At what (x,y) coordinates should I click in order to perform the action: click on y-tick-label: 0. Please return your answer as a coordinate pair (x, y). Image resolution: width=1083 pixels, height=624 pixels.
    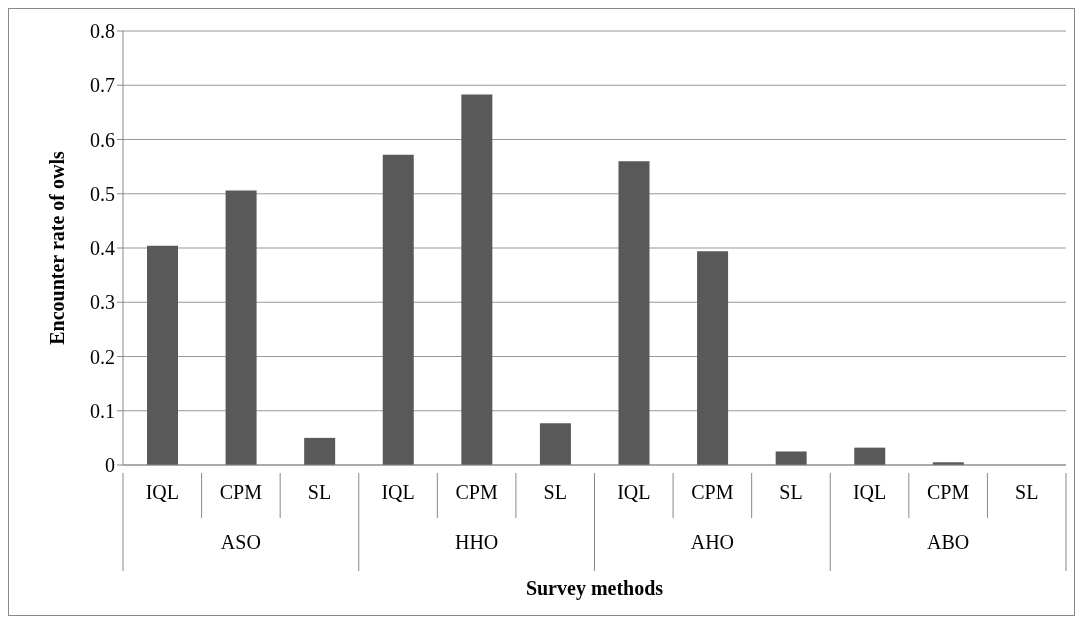
    Looking at the image, I should click on (110, 465).